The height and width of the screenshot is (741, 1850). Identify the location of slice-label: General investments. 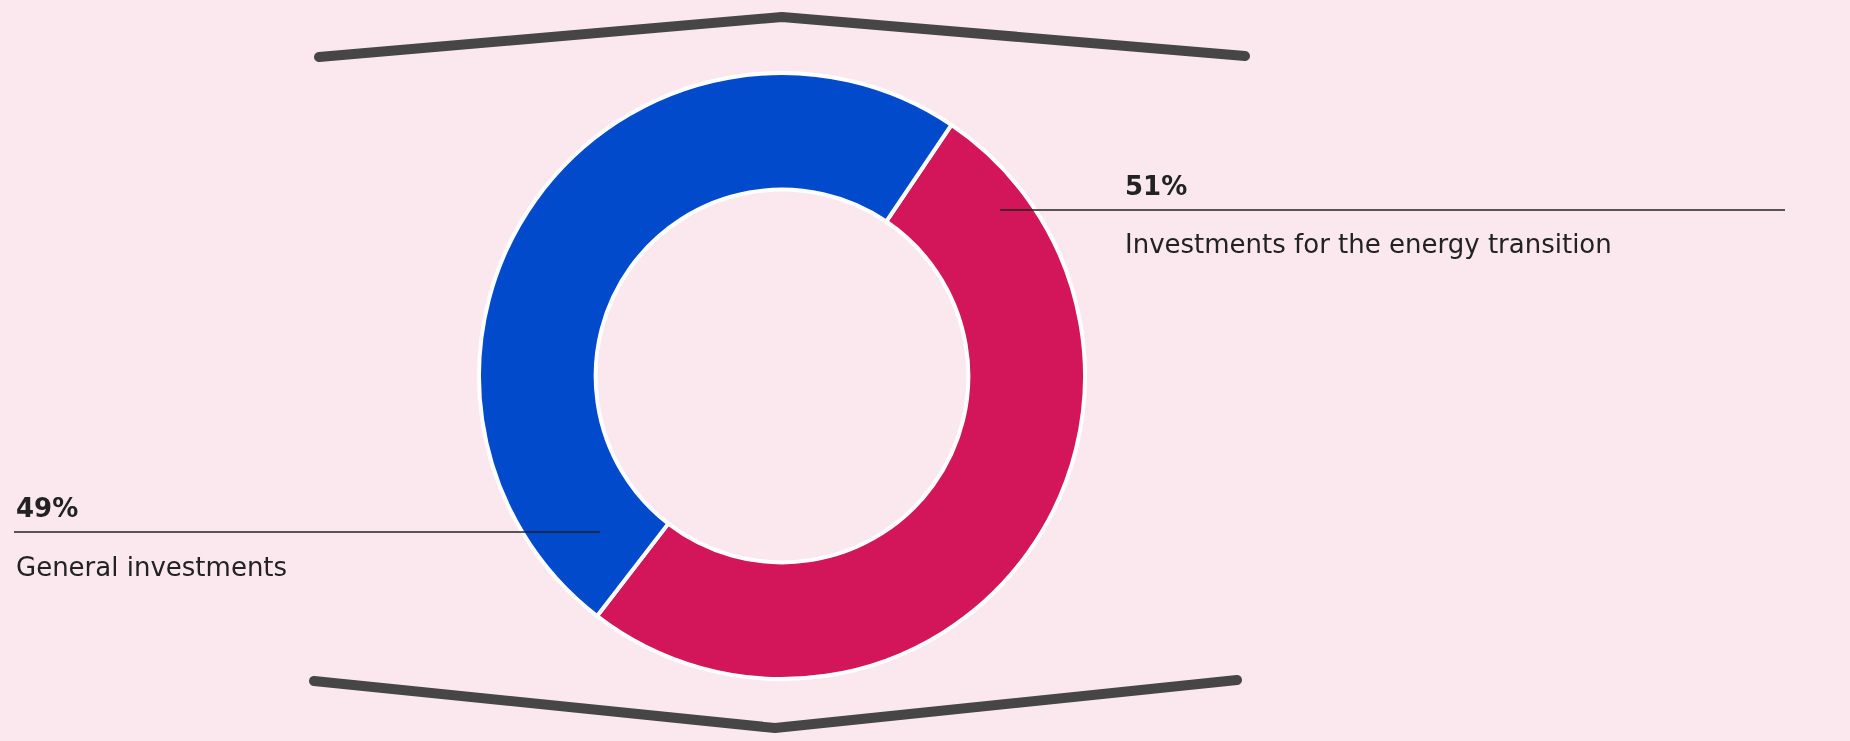
(152, 567).